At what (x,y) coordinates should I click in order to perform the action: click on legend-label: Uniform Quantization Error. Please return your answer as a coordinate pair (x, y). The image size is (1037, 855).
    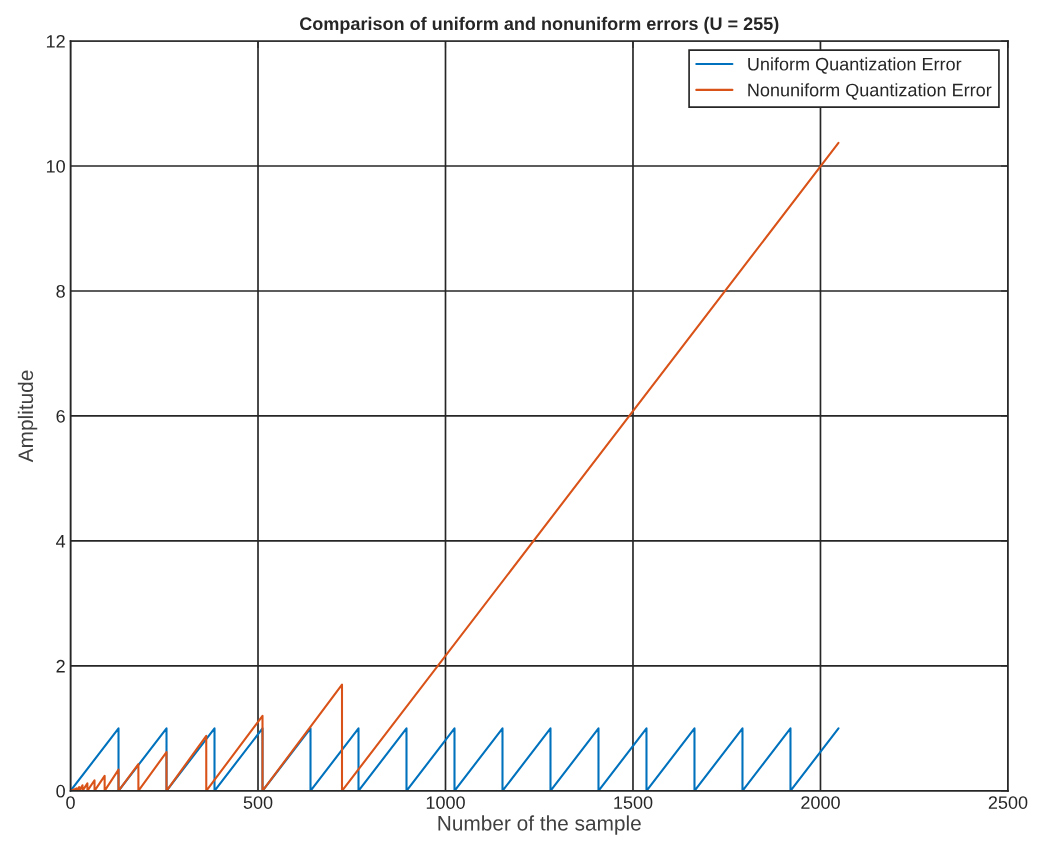
    Looking at the image, I should click on (855, 65).